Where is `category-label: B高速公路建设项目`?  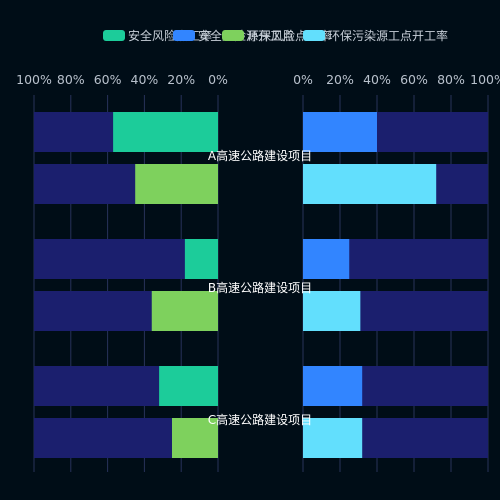
category-label: B高速公路建设项目 is located at coordinates (260, 287).